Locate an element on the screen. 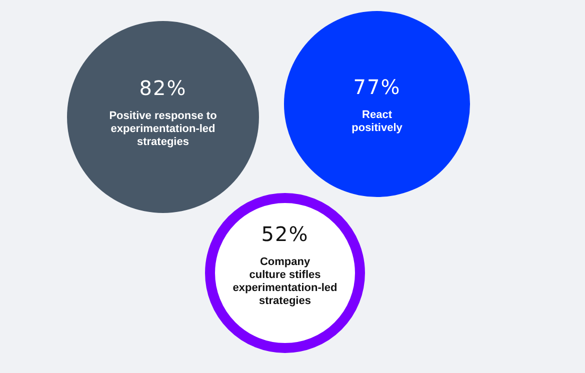 The height and width of the screenshot is (373, 585). data-label: 77% is located at coordinates (377, 87).